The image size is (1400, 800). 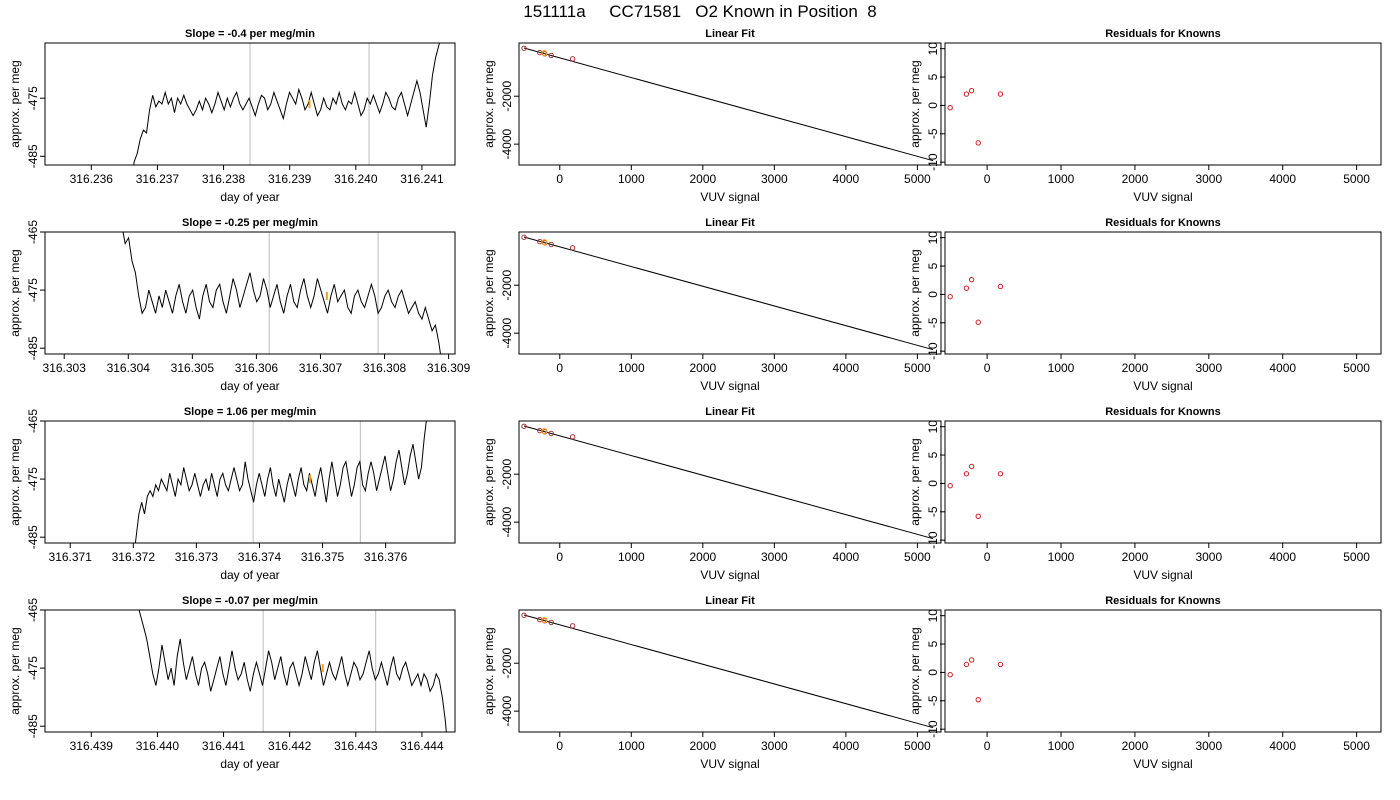 I want to click on row1-timeseries-xlabel: day of year, so click(x=249, y=197).